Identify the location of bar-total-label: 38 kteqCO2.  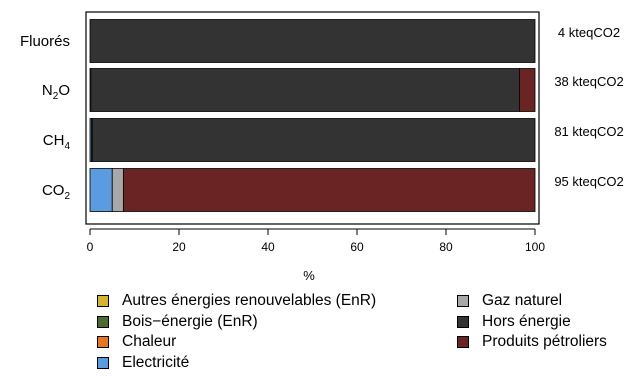
(588, 81).